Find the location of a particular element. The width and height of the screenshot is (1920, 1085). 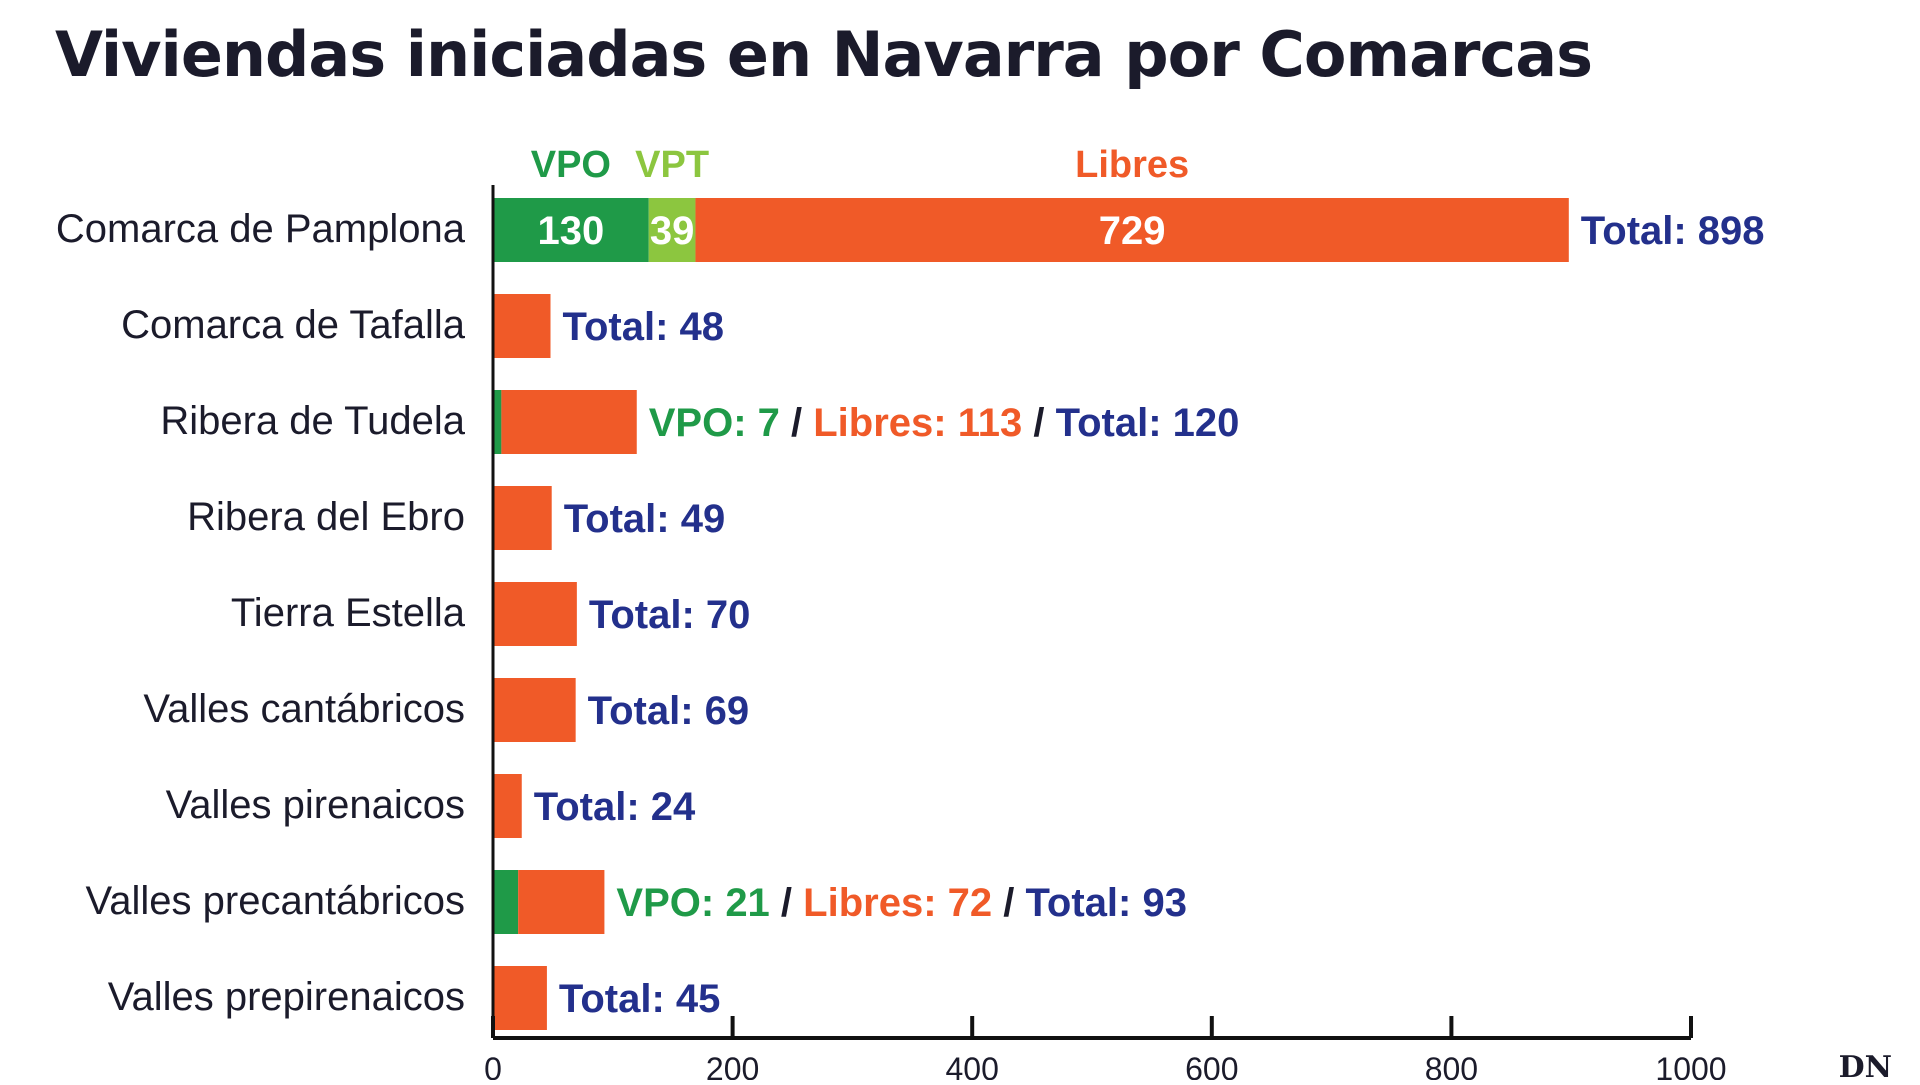

annotation-part: Total: 69 is located at coordinates (669, 711).